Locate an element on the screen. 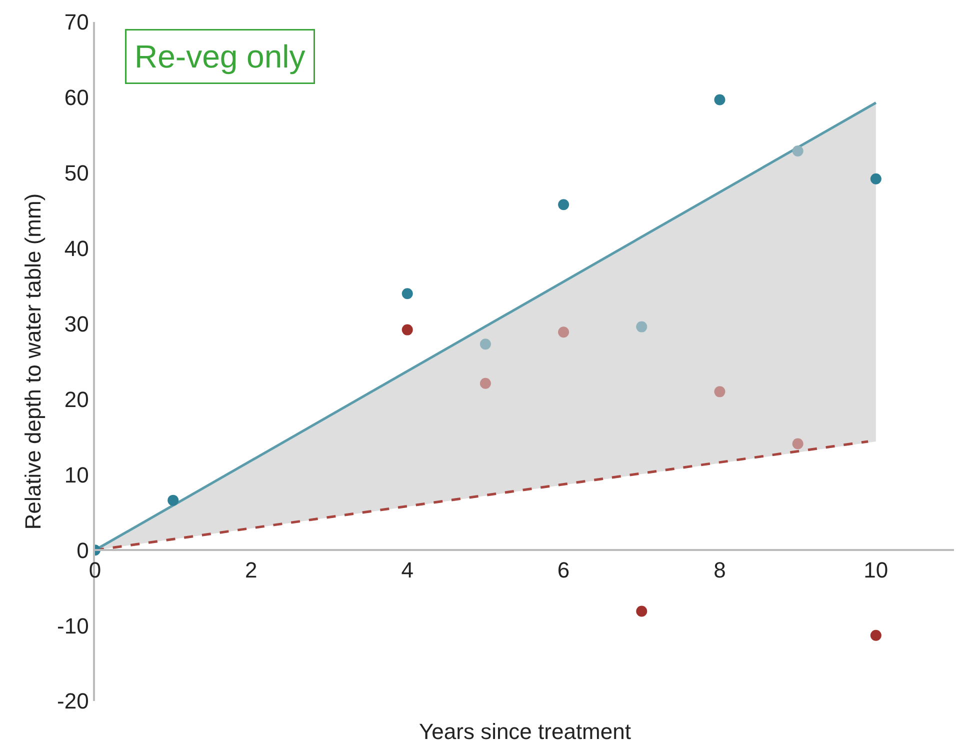 This screenshot has width=959, height=751. x-tick-label: 4 is located at coordinates (407, 569).